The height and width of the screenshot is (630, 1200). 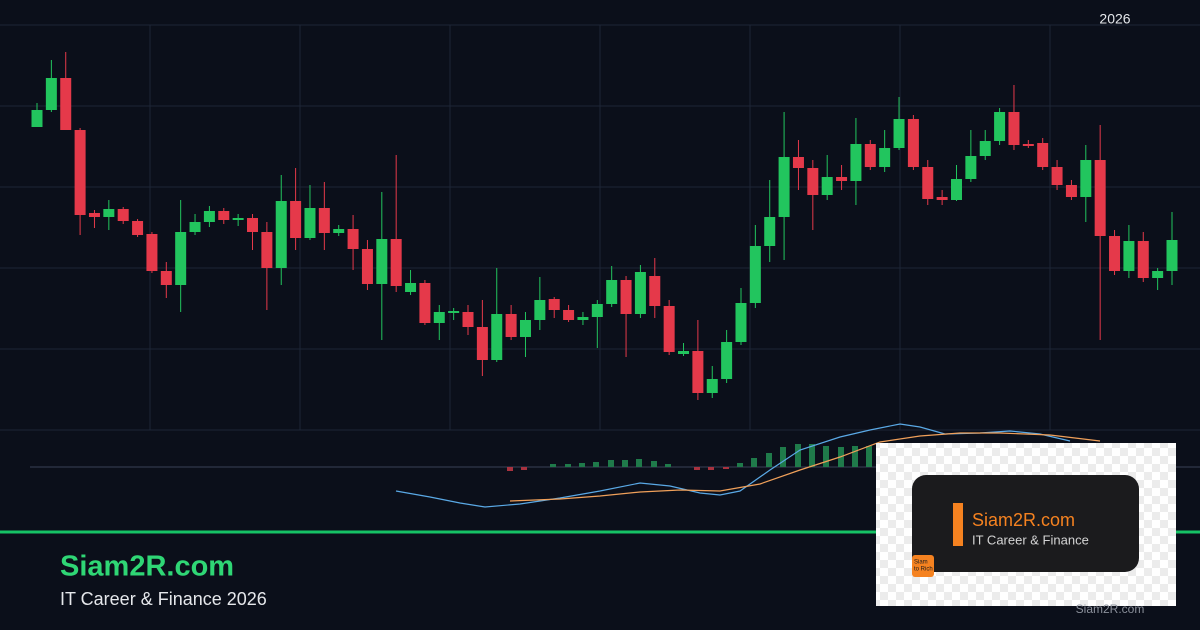 What do you see at coordinates (163, 599) in the screenshot?
I see `footer-subtitle: IT Career & Finance 2026` at bounding box center [163, 599].